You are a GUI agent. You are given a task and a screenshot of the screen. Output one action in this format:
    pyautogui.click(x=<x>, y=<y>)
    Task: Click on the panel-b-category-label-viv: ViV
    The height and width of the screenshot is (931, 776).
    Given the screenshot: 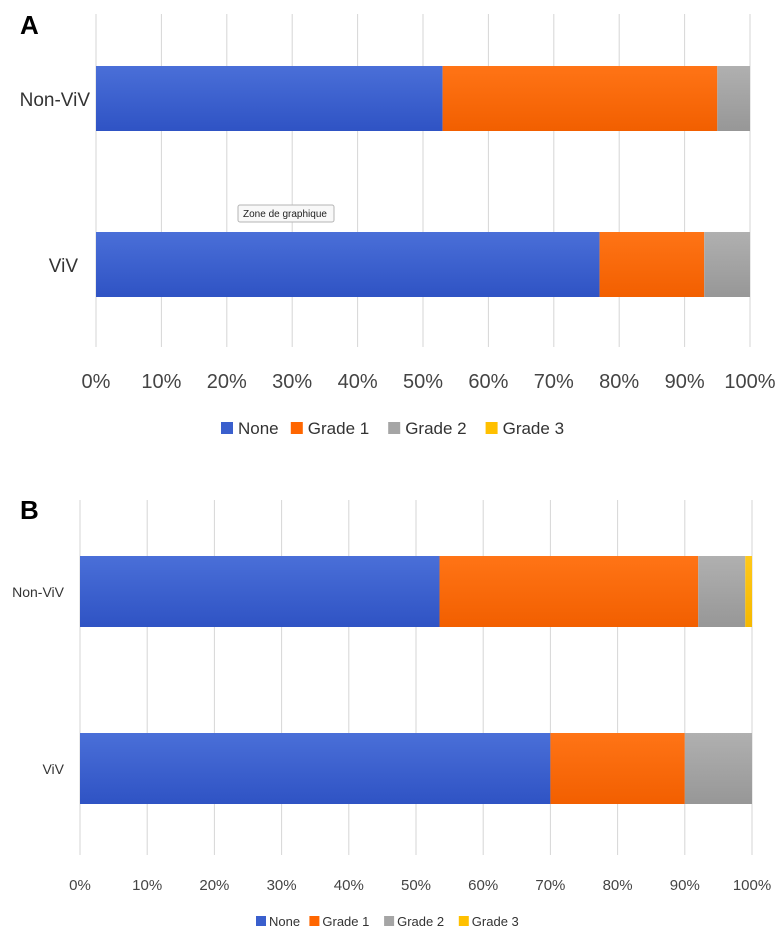 What is the action you would take?
    pyautogui.click(x=53, y=769)
    